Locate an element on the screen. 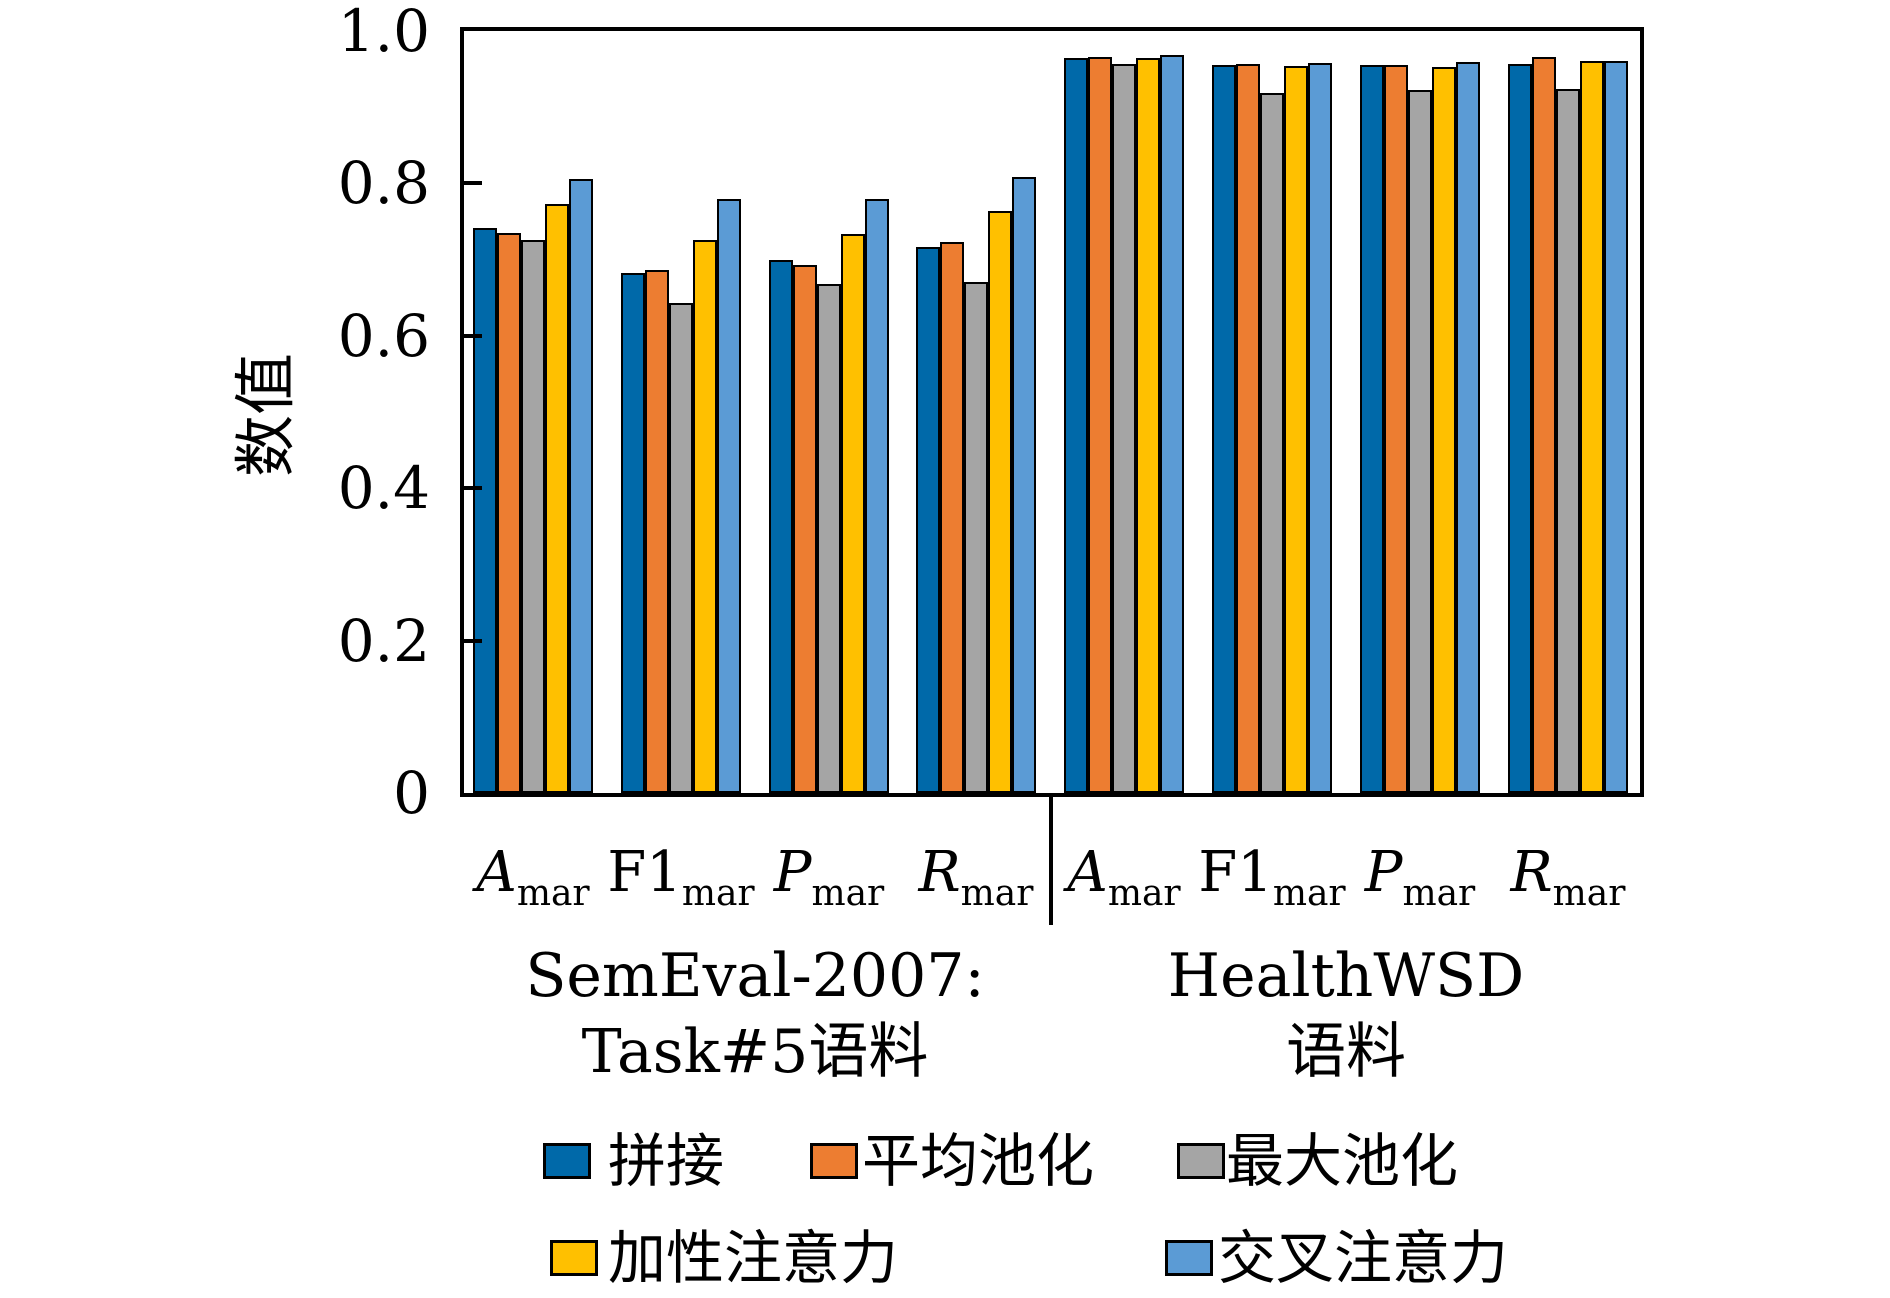 Image resolution: width=1890 pixels, height=1298 pixels. y-tick-label-0: 0 is located at coordinates (411, 793).